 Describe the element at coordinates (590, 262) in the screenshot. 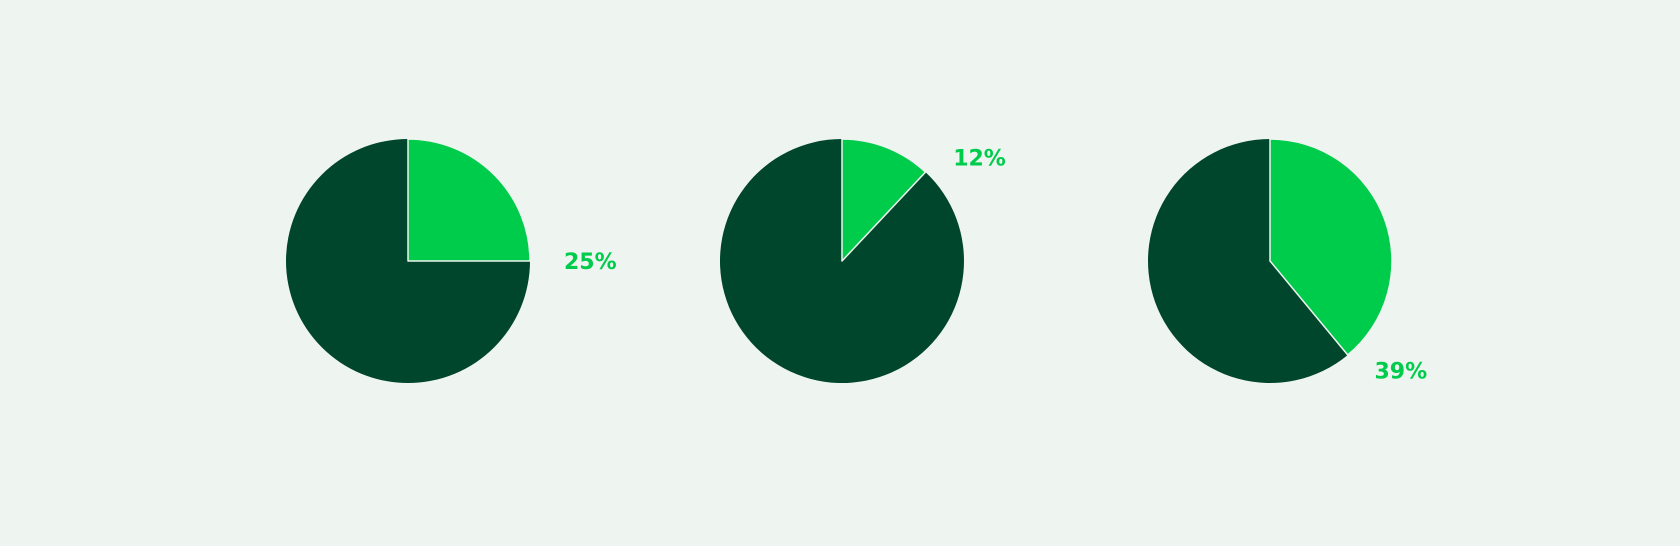

I see `pie-1-percent-label: 25%` at that location.